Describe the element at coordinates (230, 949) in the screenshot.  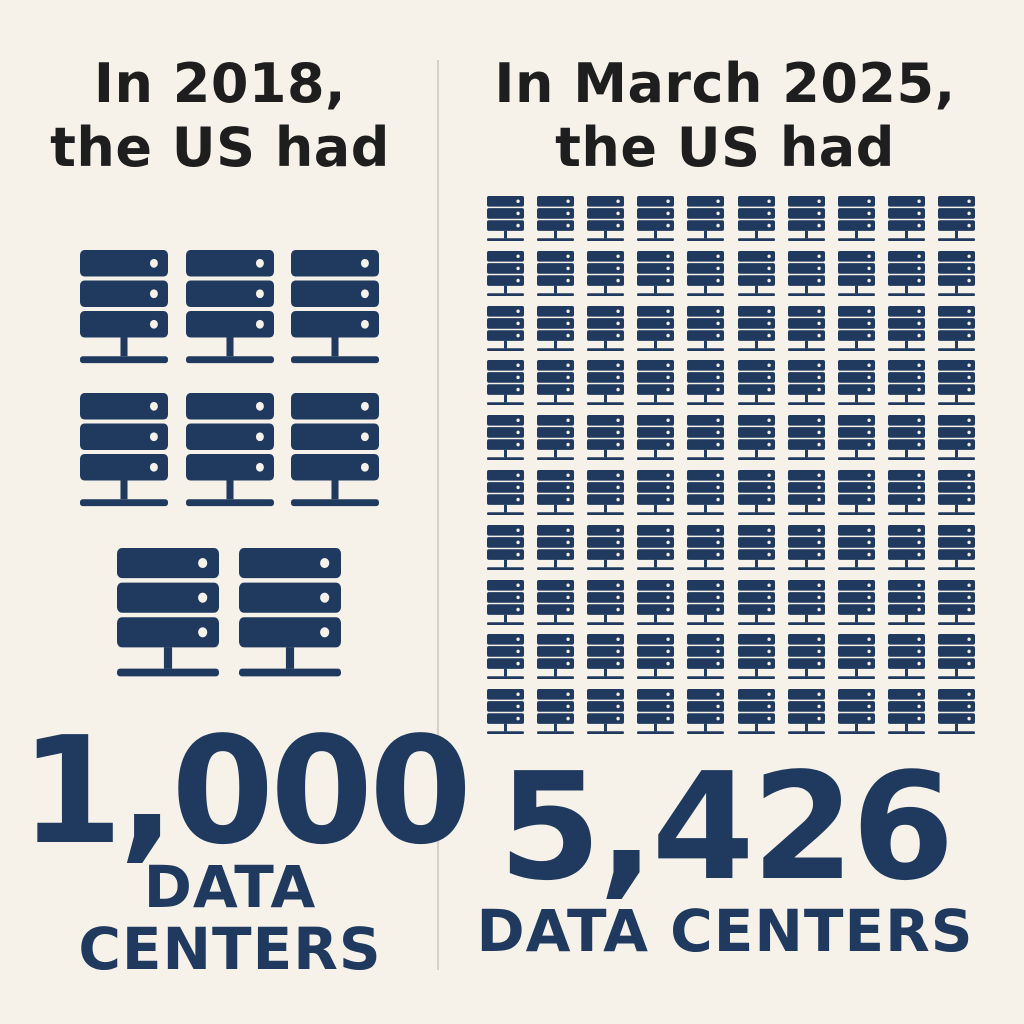
I see `left-caption-line2: CENTERS` at that location.